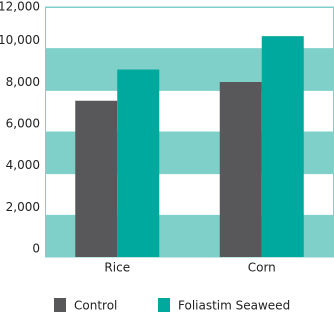 The image size is (334, 316). I want to click on y-tick-label: 6,000, so click(23, 124).